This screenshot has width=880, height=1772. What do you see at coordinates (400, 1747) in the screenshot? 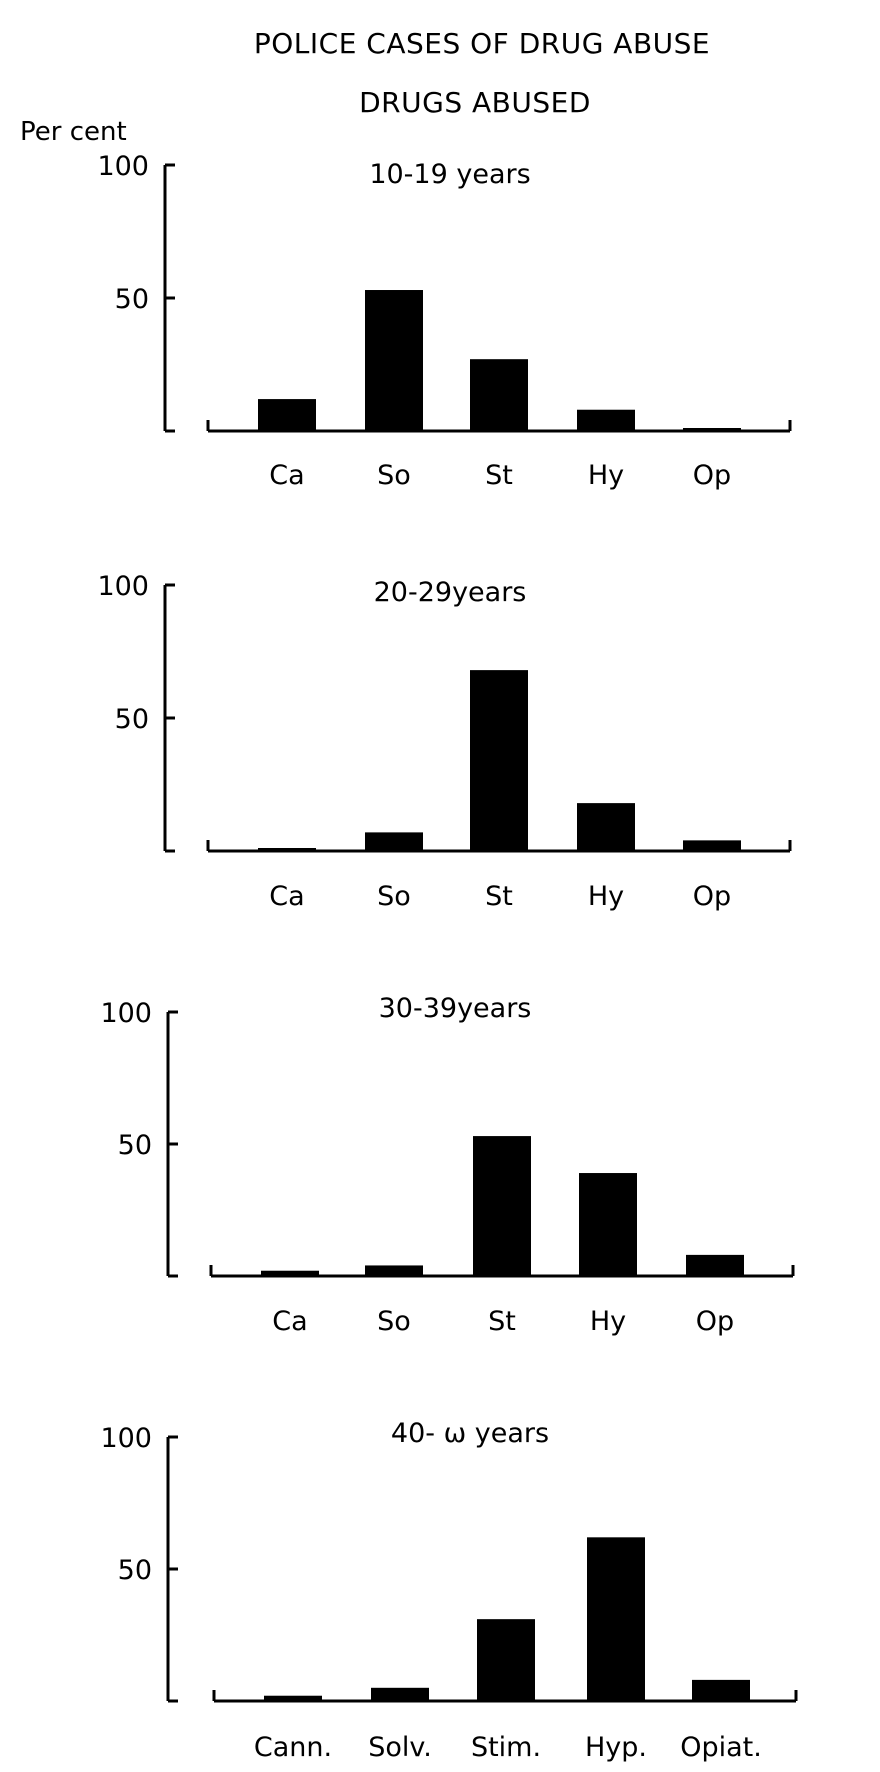
I see `category-label: Solv.` at bounding box center [400, 1747].